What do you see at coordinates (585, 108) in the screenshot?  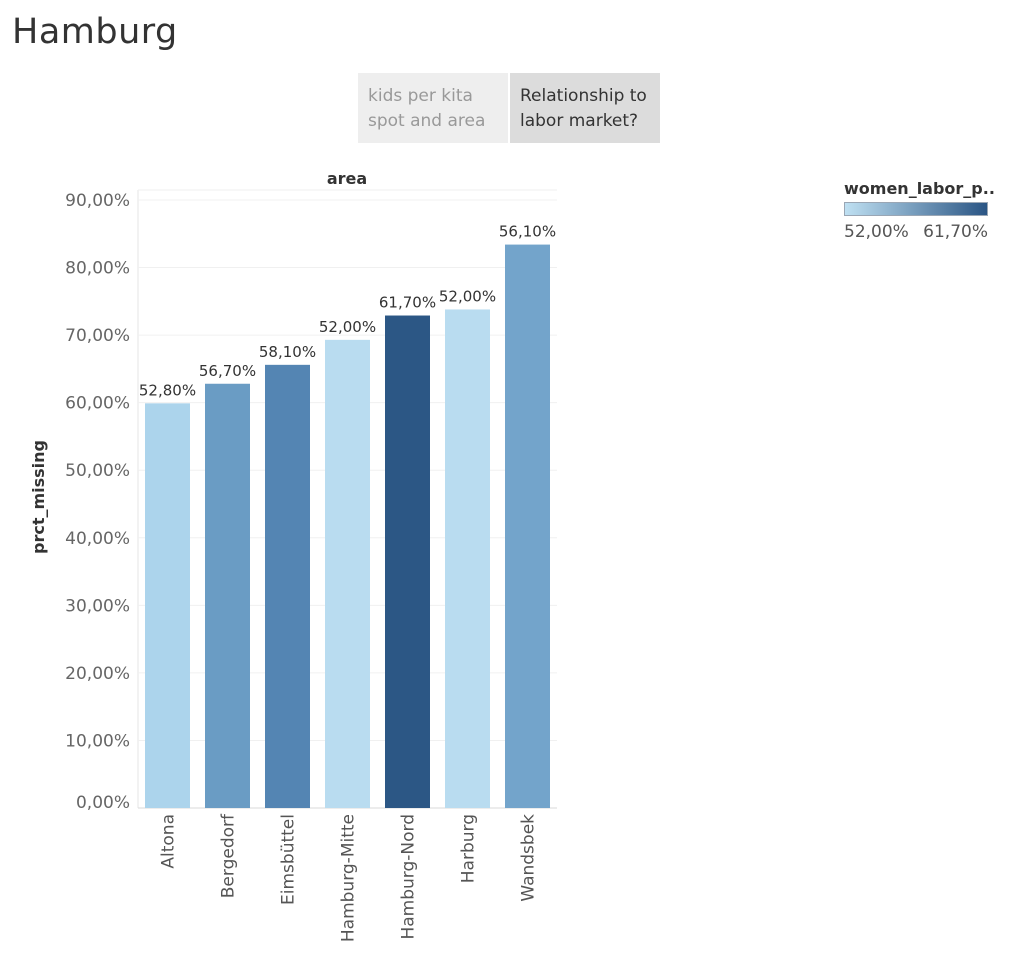 I see `tab-relationship-labor-market: Relationship to labor market?` at bounding box center [585, 108].